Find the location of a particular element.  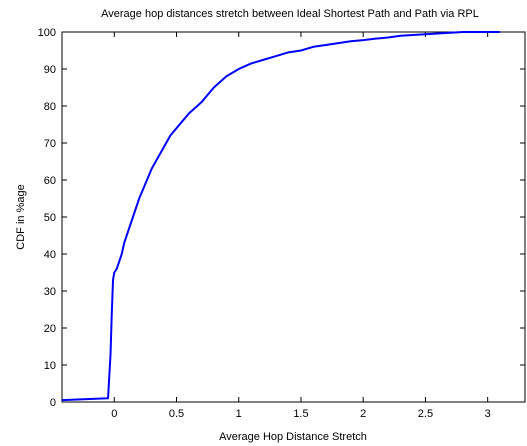

y-tick-label: 20 is located at coordinates (50, 329).